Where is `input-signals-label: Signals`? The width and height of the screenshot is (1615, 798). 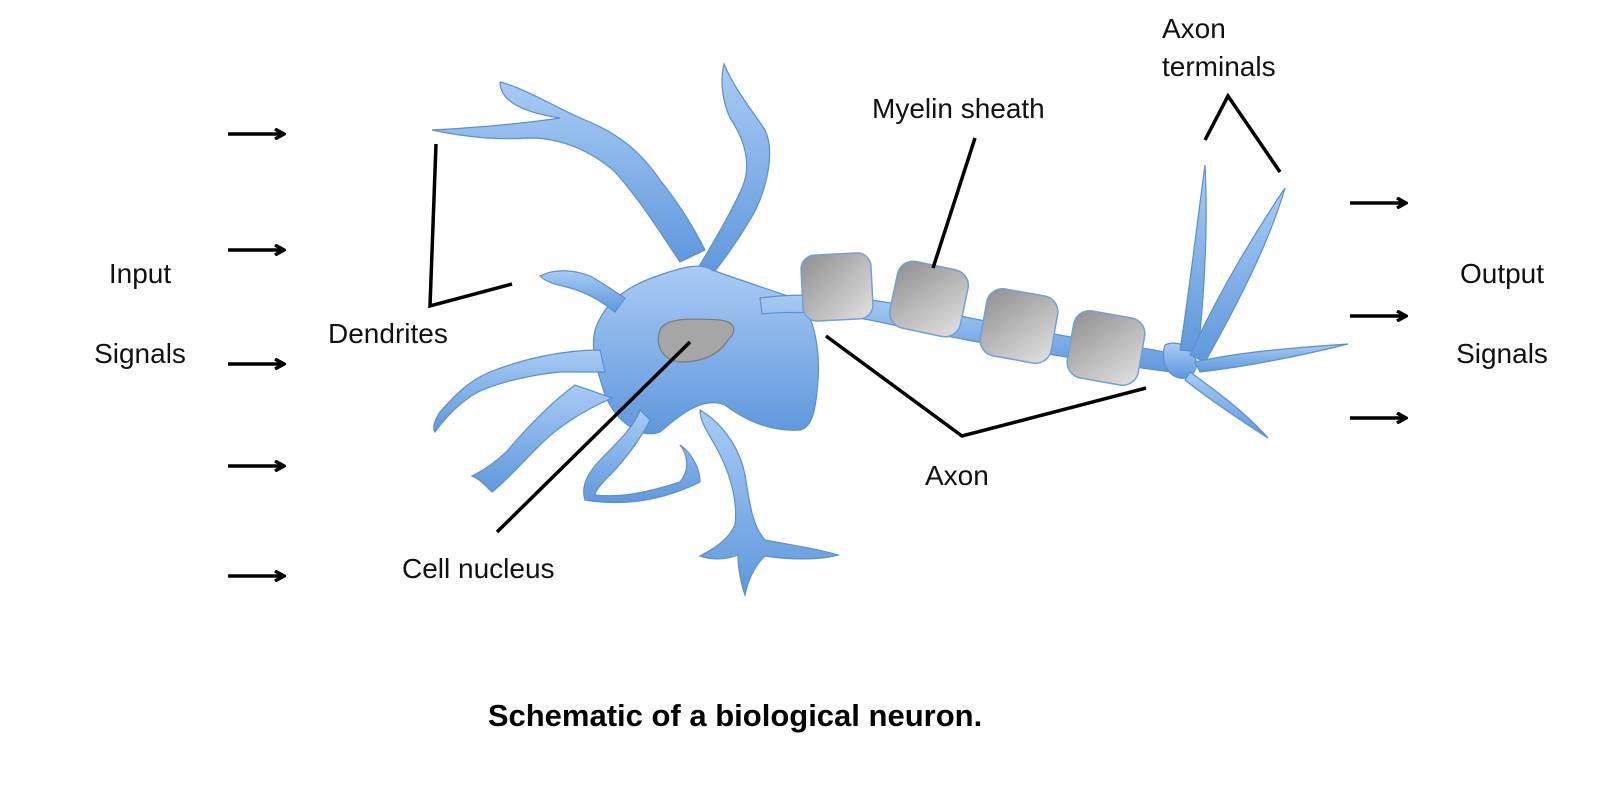
input-signals-label: Signals is located at coordinates (140, 354).